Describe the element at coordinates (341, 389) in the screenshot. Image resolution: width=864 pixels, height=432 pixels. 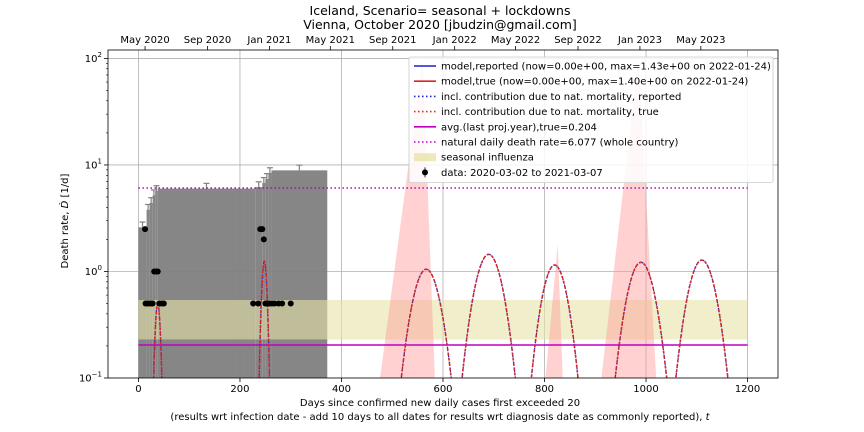
I see `x-tick-label: 400` at that location.